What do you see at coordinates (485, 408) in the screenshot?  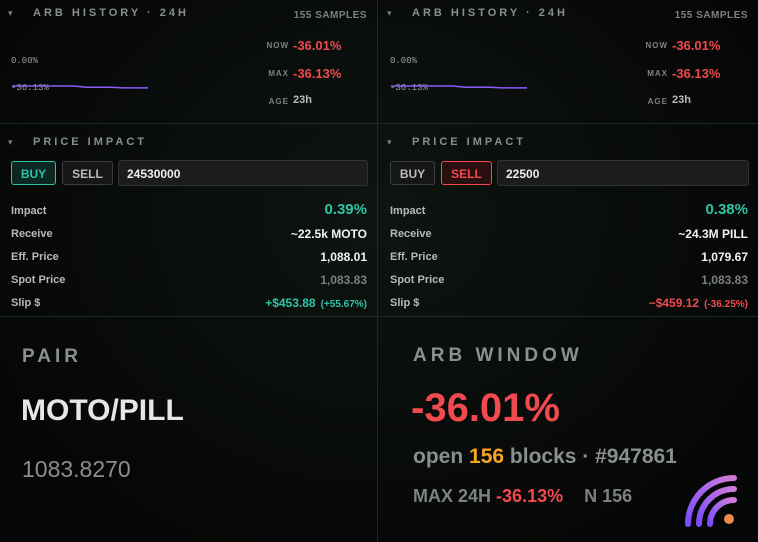 I see `window-value: -36.01%` at bounding box center [485, 408].